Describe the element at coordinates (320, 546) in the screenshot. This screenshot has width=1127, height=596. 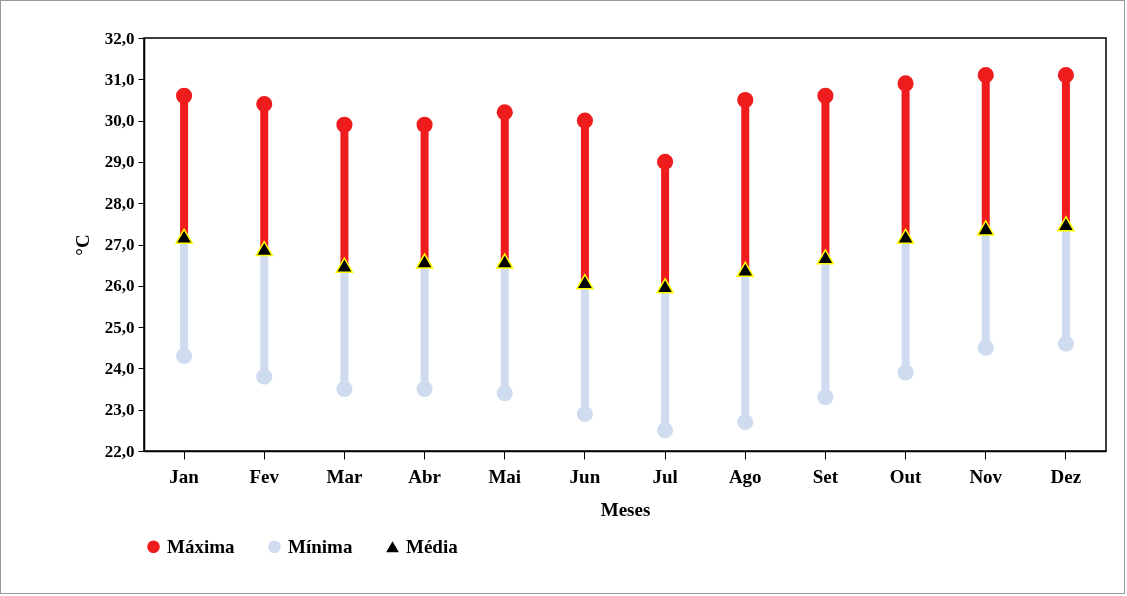
I see `legend-label: Mínima` at that location.